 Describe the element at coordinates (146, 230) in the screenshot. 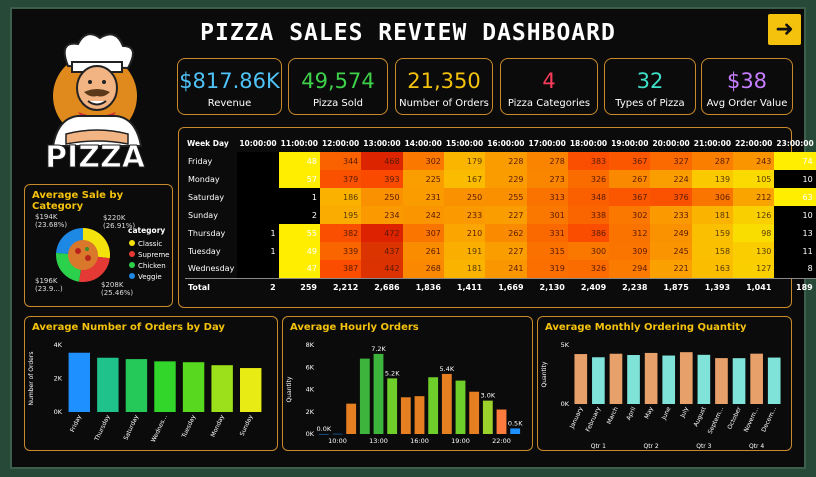

I see `legend-title: category` at that location.